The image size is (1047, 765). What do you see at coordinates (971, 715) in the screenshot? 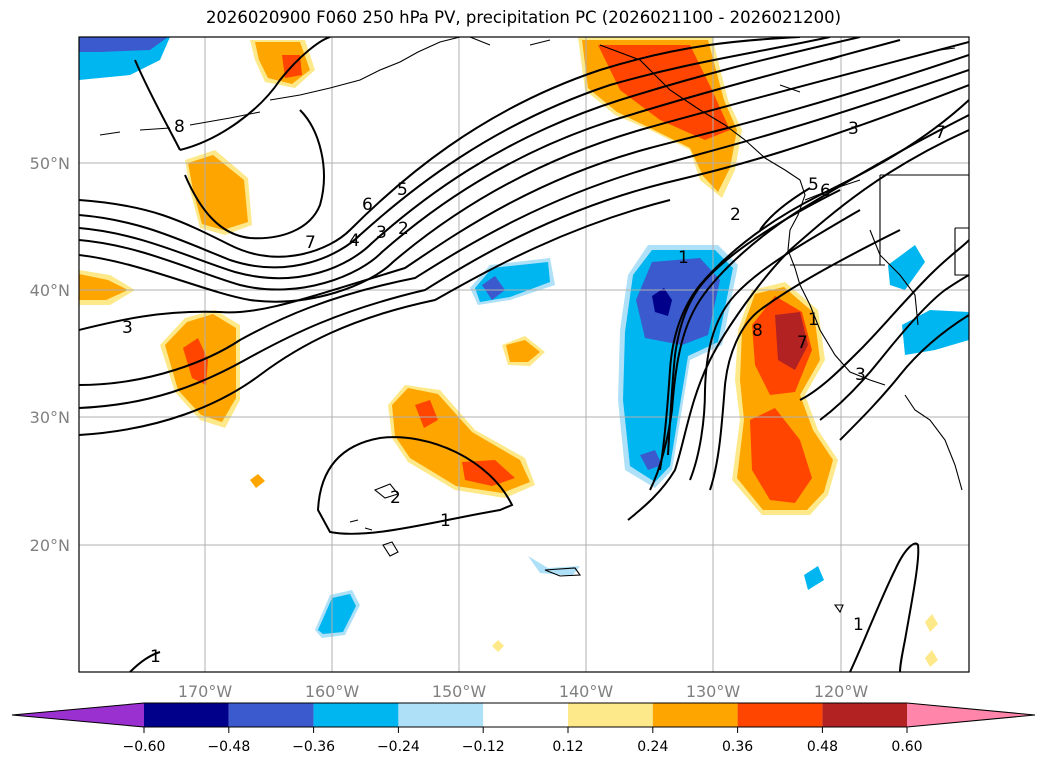
I see `colorbar-extend-right` at bounding box center [971, 715].